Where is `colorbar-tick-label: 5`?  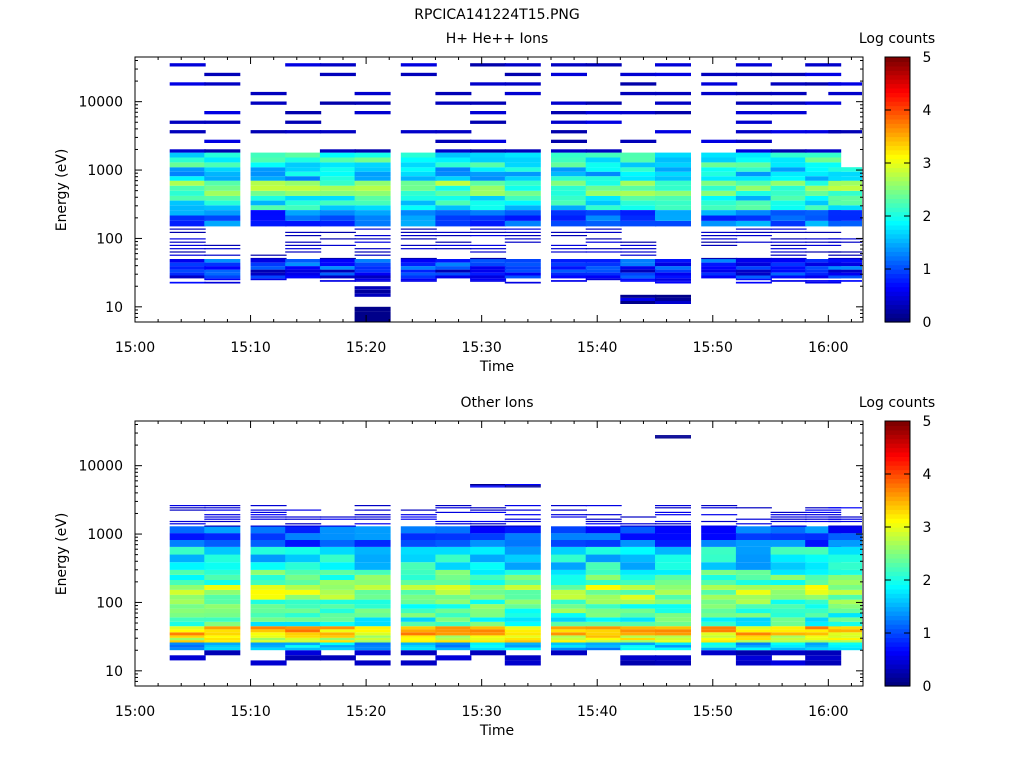
colorbar-tick-label: 5 is located at coordinates (927, 58).